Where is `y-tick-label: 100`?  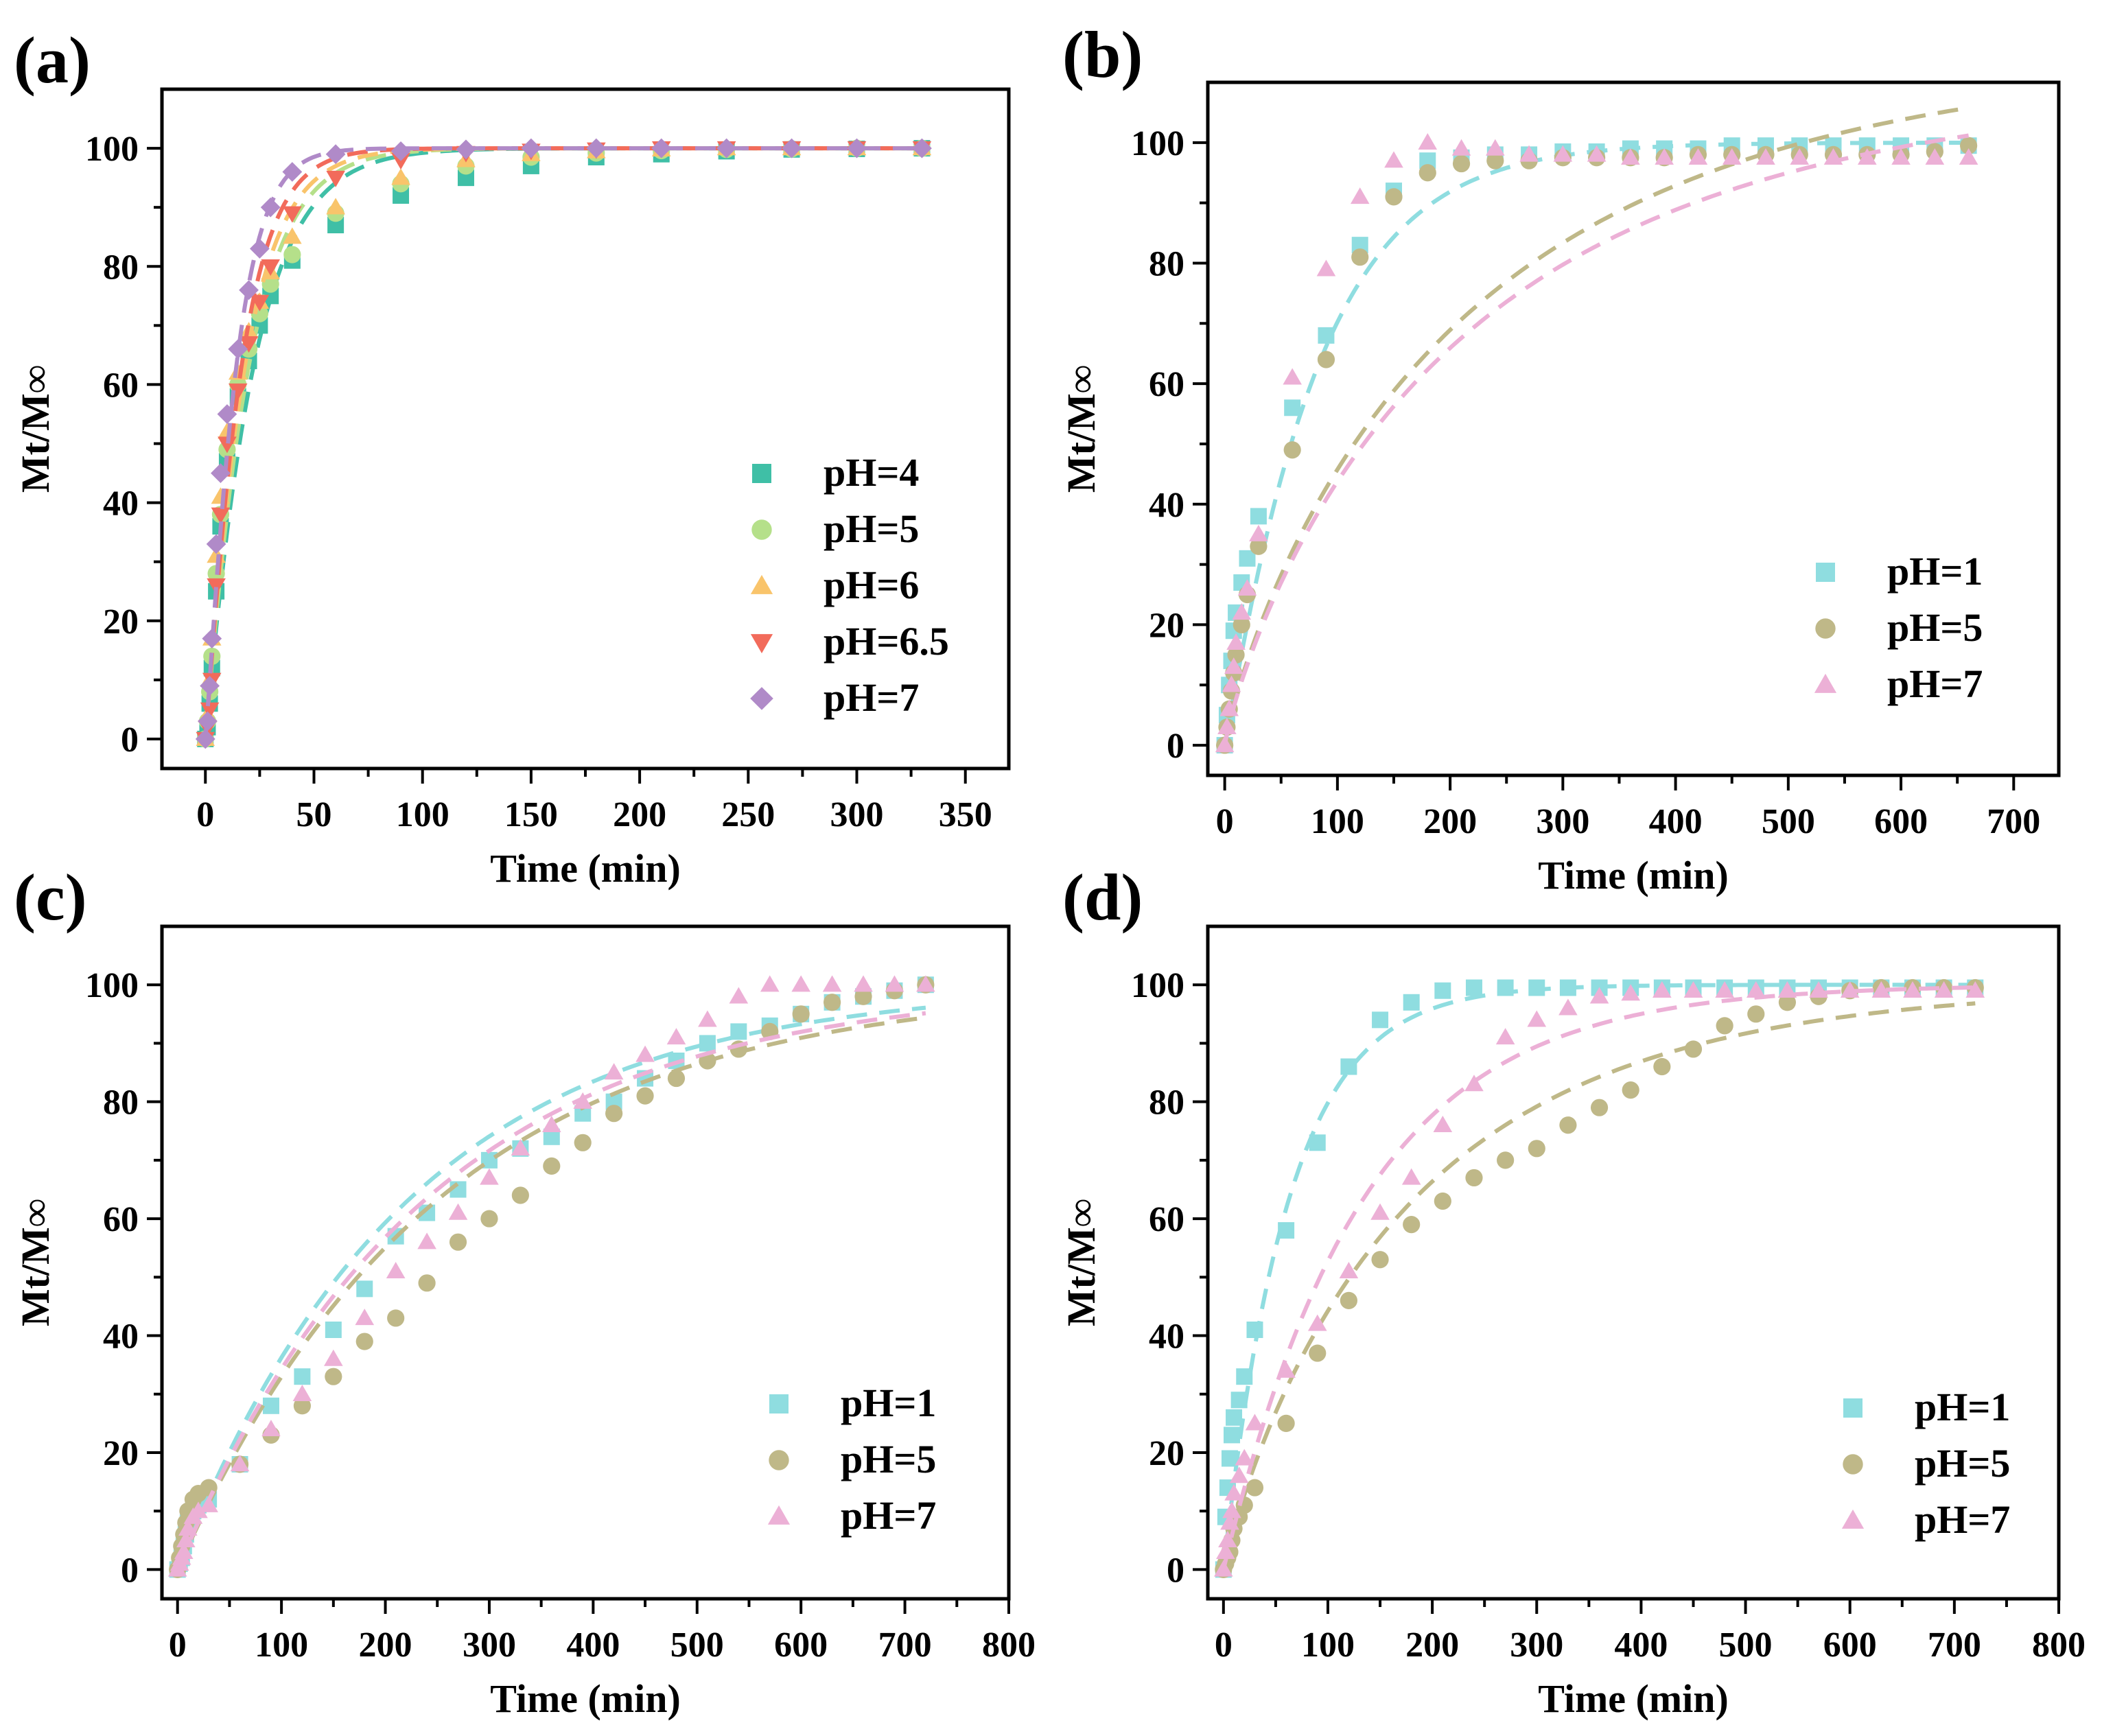
y-tick-label: 100 is located at coordinates (1157, 144).